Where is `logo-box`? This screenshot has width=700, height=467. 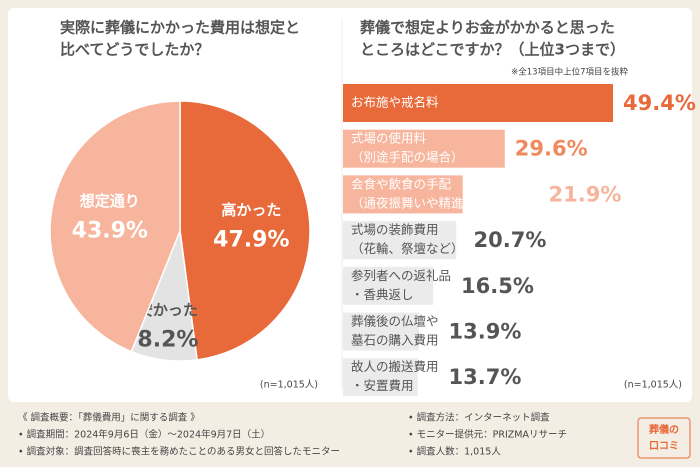 logo-box is located at coordinates (664, 438).